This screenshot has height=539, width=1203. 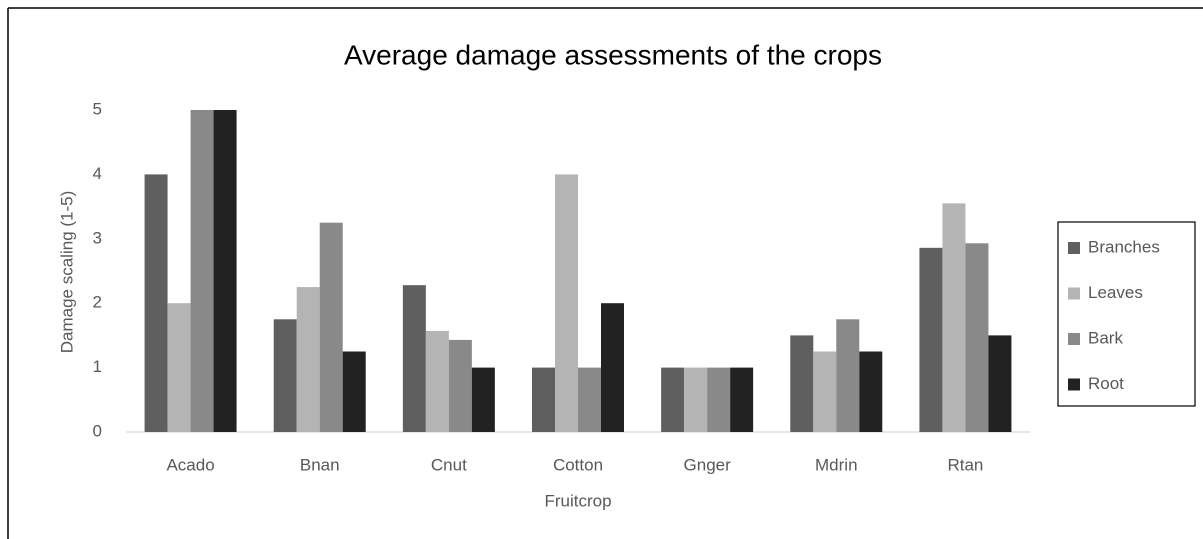 I want to click on legend-label: Branches, so click(x=1124, y=246).